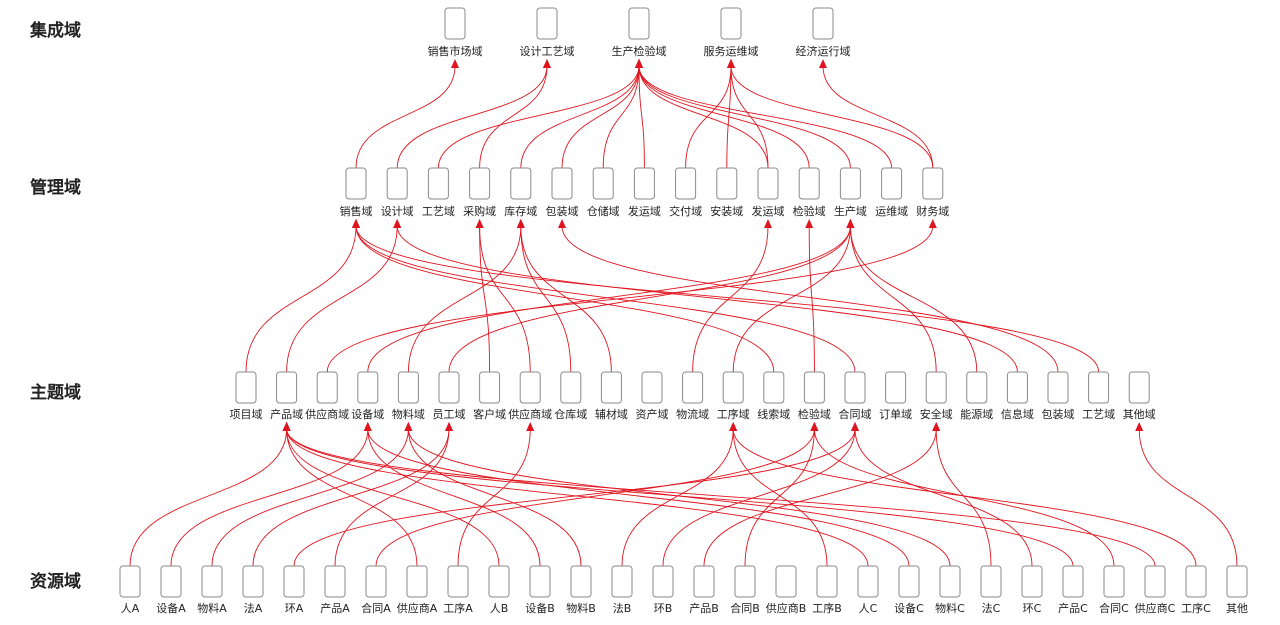 The width and height of the screenshot is (1280, 625). I want to click on node-integration-2: 生产检验域, so click(639, 32).